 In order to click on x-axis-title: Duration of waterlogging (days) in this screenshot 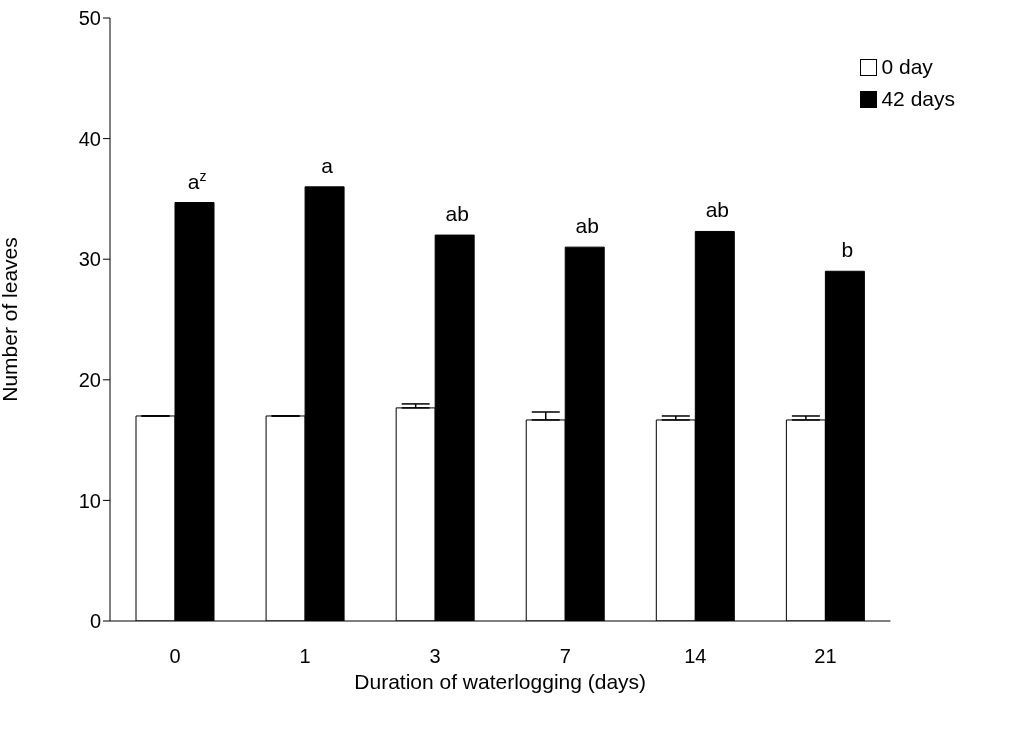, I will do `click(500, 681)`.